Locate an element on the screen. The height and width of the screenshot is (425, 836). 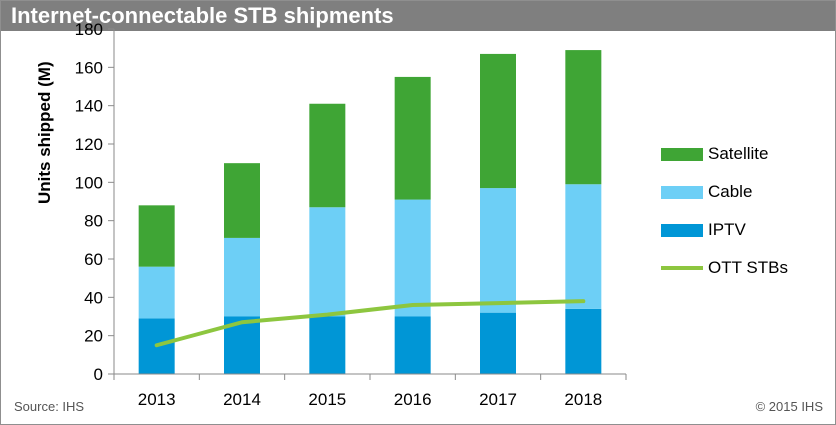
line-ott-stbs is located at coordinates (370, 323).